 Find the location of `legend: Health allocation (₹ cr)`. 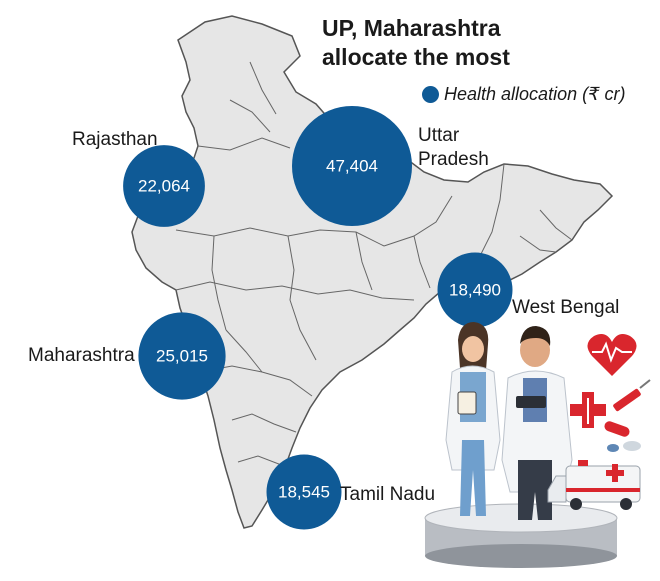

legend: Health allocation (₹ cr) is located at coordinates (524, 94).